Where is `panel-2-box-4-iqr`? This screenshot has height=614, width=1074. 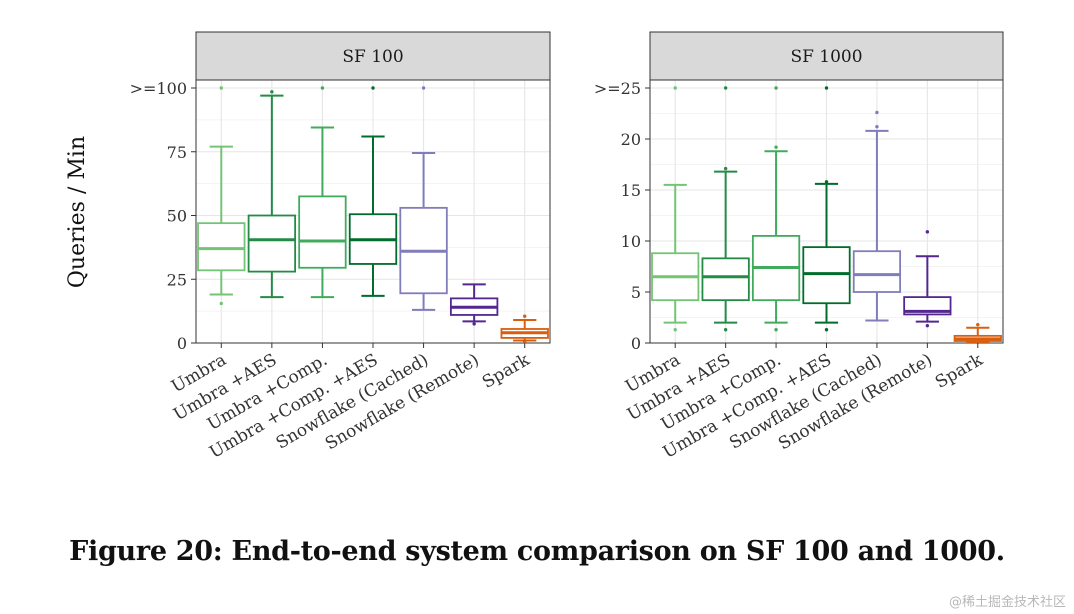
panel-2-box-4-iqr is located at coordinates (826, 275).